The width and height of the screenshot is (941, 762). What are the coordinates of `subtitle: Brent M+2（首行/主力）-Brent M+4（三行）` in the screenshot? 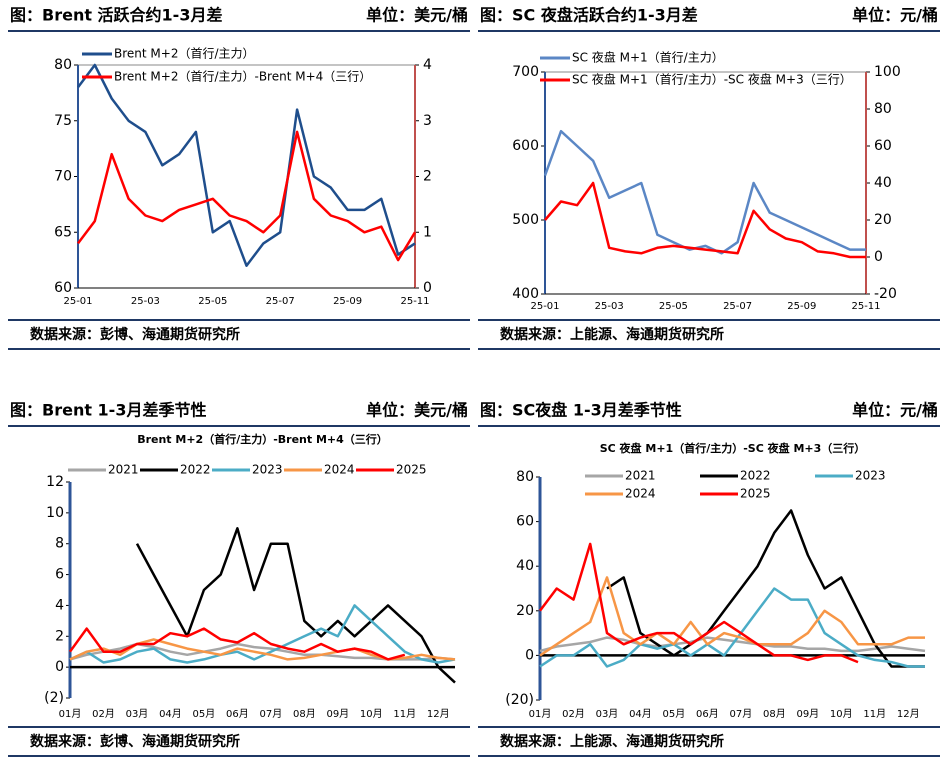 It's located at (262, 439).